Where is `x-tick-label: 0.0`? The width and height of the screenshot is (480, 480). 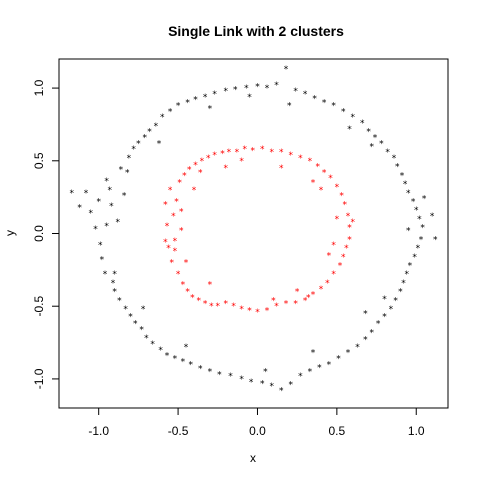
x-tick-label: 0.0 is located at coordinates (257, 431).